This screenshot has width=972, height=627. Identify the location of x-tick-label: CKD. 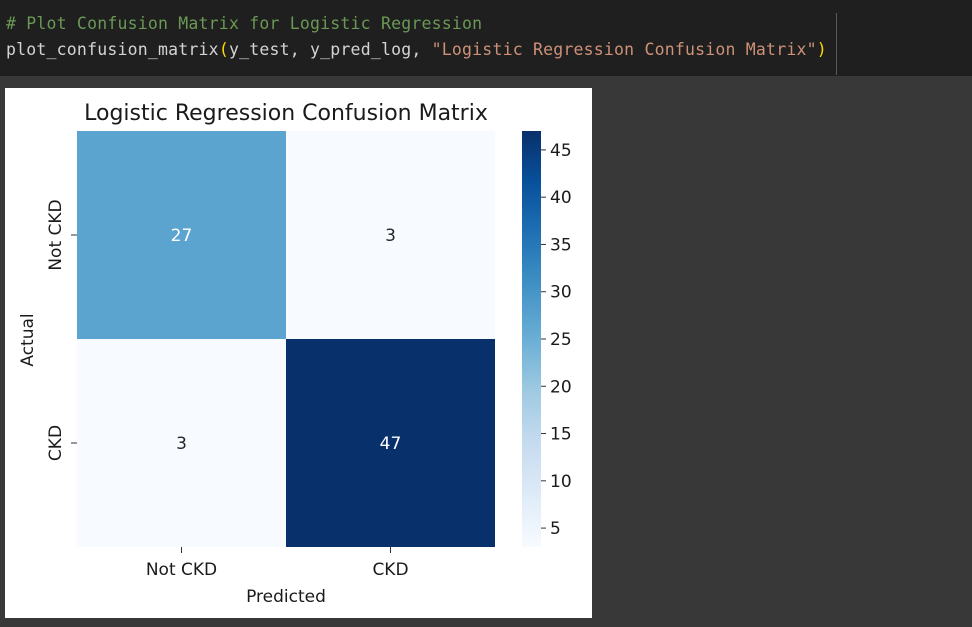
(390, 570).